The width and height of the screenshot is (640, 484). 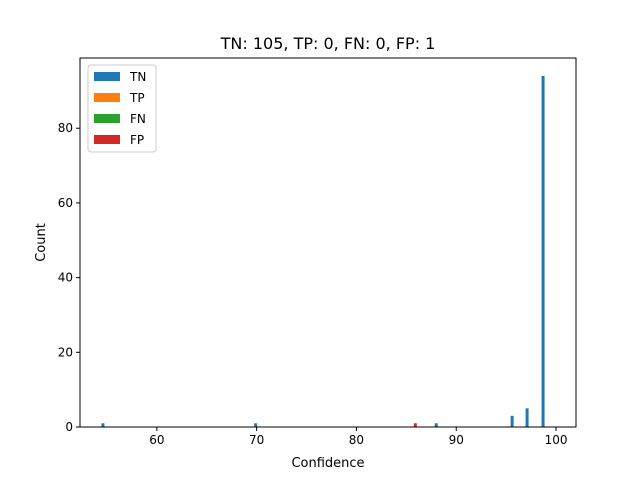 I want to click on y-tick-label: 60, so click(x=65, y=203).